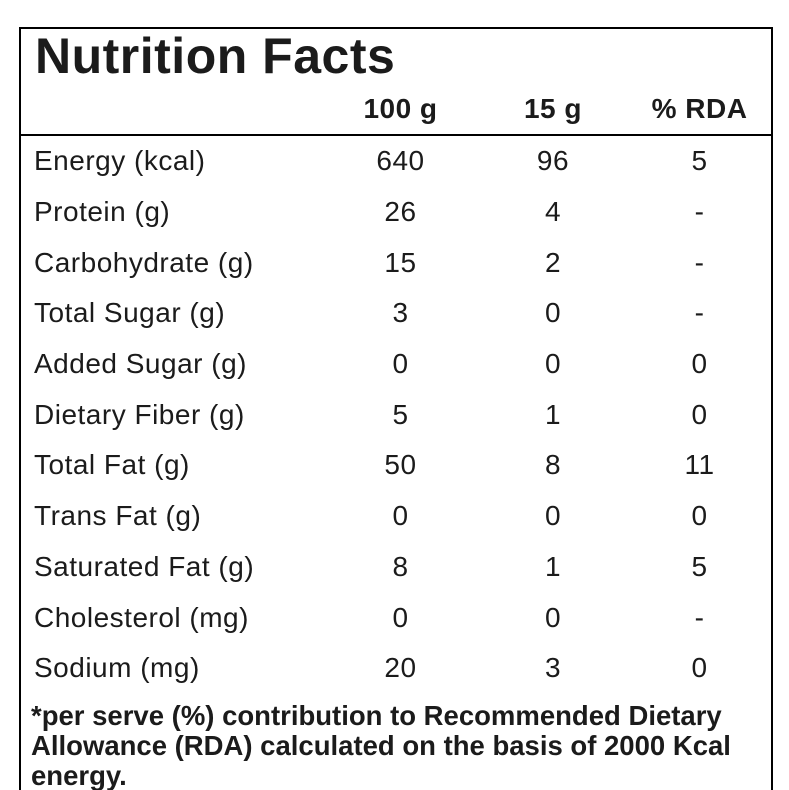 This screenshot has height=790, width=789. I want to click on value-per-15g: 3, so click(553, 668).